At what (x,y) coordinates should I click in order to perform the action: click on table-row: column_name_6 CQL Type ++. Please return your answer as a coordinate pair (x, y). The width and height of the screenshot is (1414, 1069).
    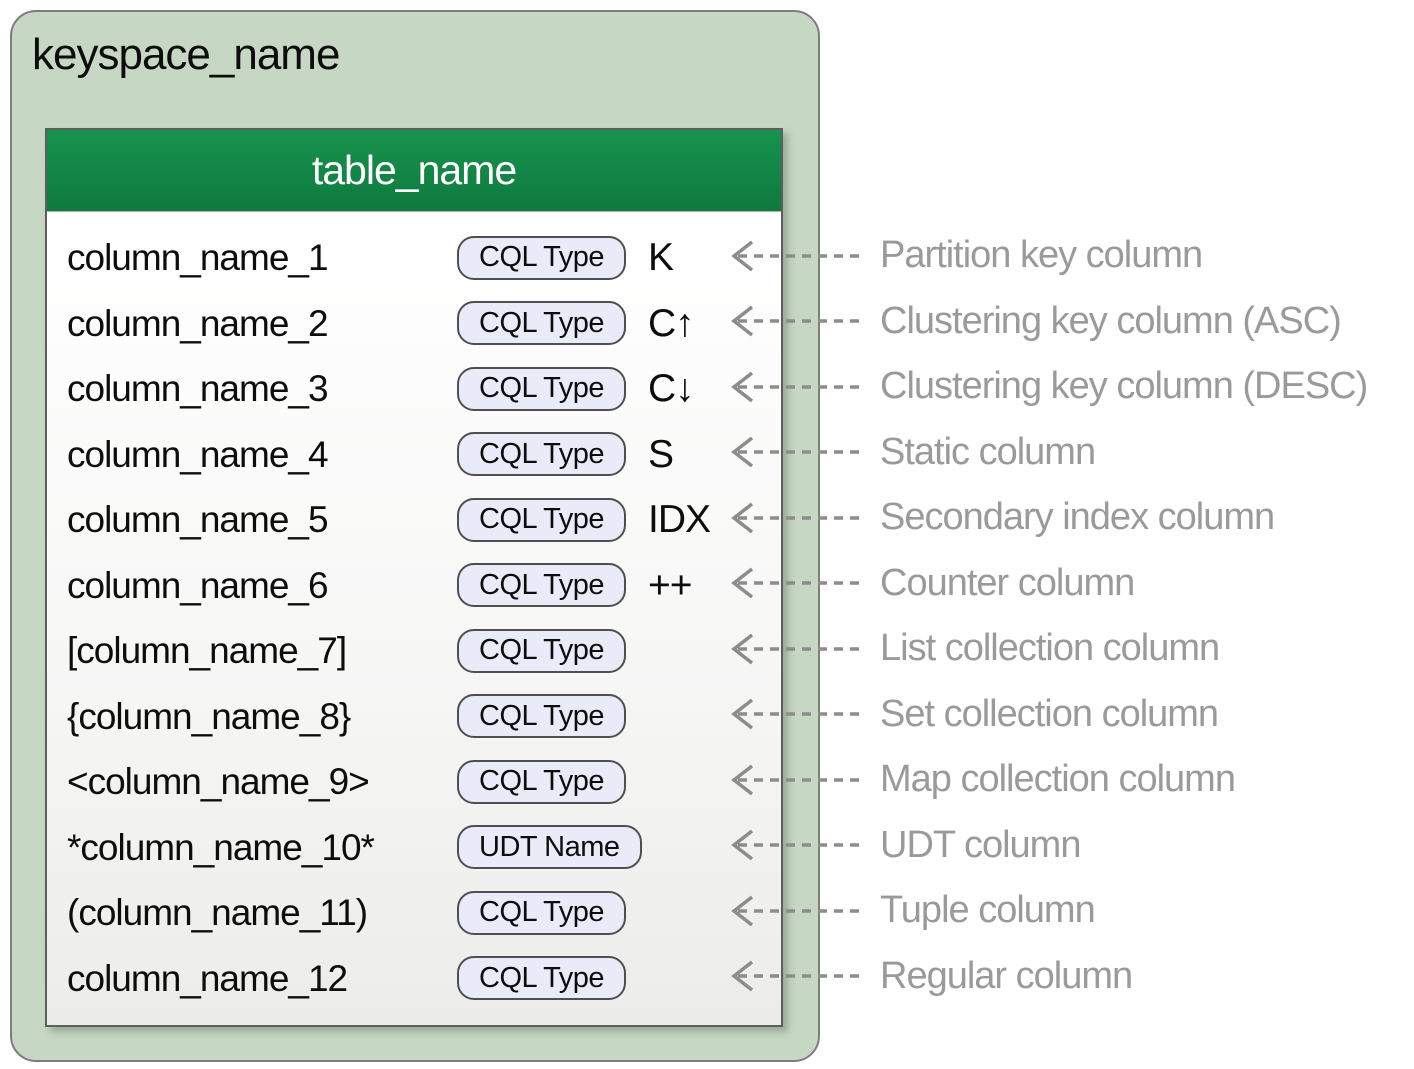
    Looking at the image, I should click on (414, 586).